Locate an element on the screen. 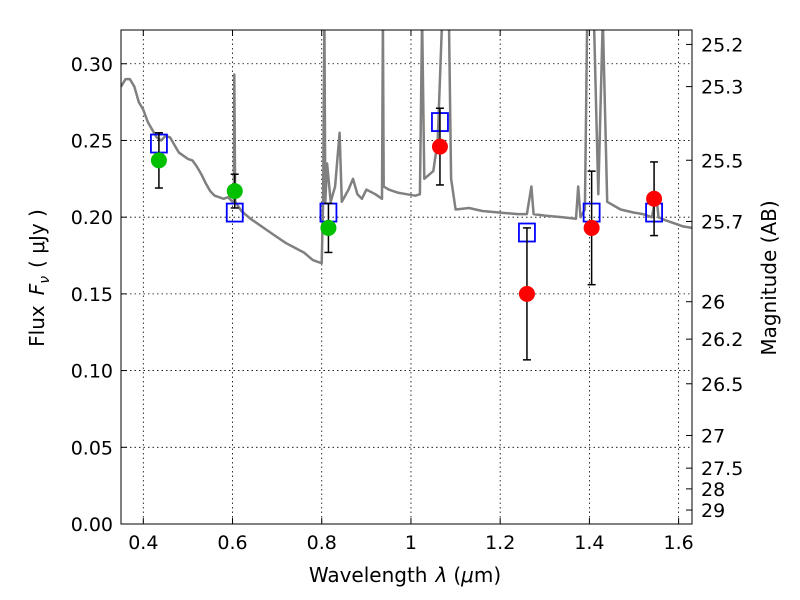 The height and width of the screenshot is (600, 800). x-tick-label: 0.6 is located at coordinates (232, 543).